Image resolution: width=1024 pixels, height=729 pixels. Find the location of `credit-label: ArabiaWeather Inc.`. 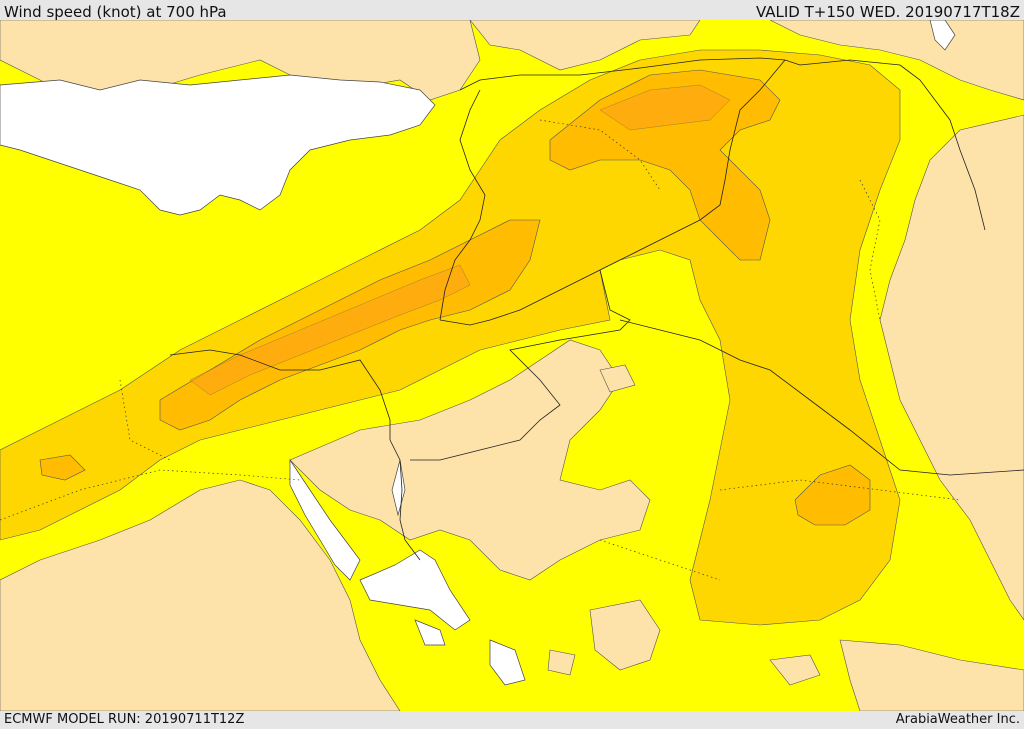

credit-label: ArabiaWeather Inc. is located at coordinates (957, 719).